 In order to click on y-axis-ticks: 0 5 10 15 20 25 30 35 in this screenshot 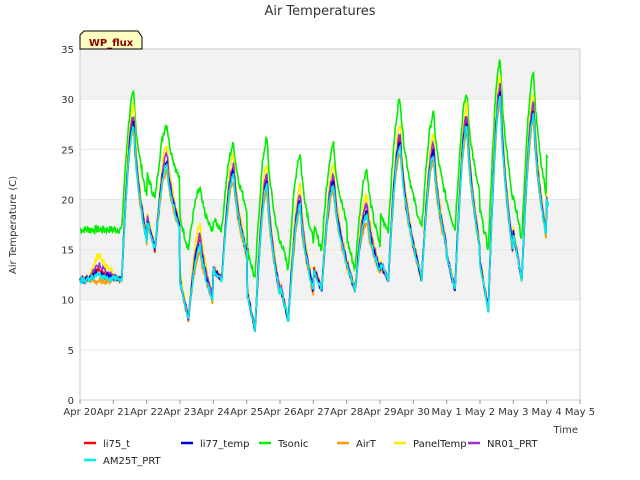, I will do `click(67, 226)`.